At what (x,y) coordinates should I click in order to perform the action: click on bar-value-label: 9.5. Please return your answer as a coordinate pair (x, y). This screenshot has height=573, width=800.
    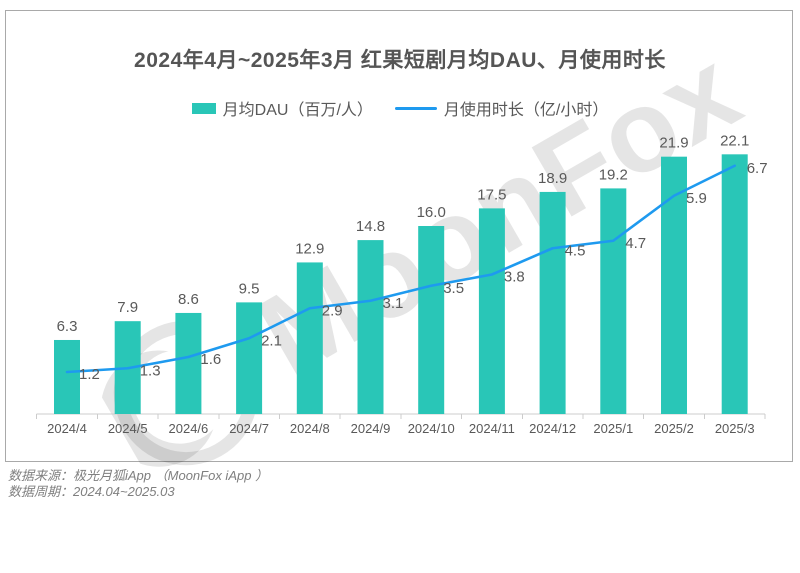
    Looking at the image, I should click on (249, 288).